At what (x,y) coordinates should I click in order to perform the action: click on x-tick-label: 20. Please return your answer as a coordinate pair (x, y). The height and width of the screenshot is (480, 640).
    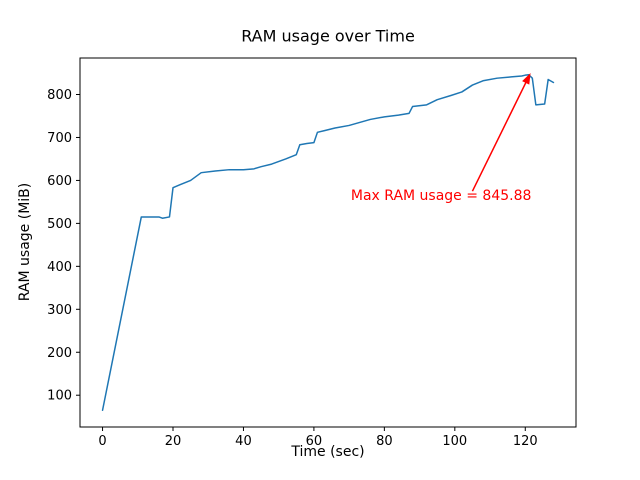
    Looking at the image, I should click on (173, 441).